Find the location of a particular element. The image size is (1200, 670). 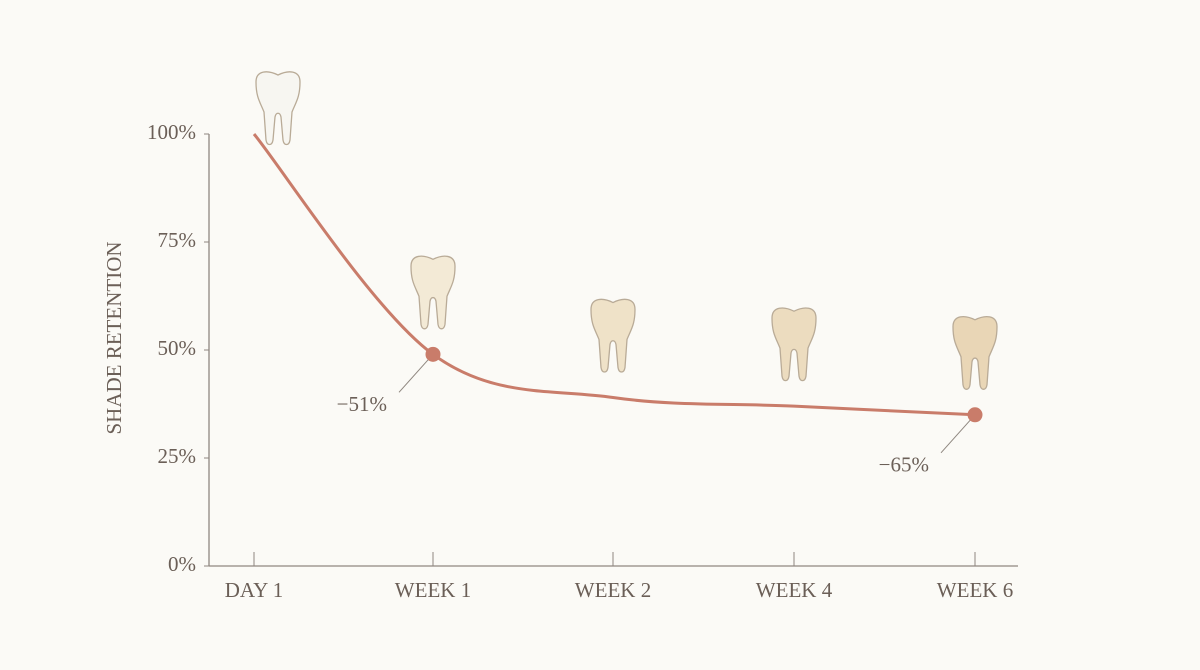

x-tick-label: WEEK 2 is located at coordinates (613, 590).